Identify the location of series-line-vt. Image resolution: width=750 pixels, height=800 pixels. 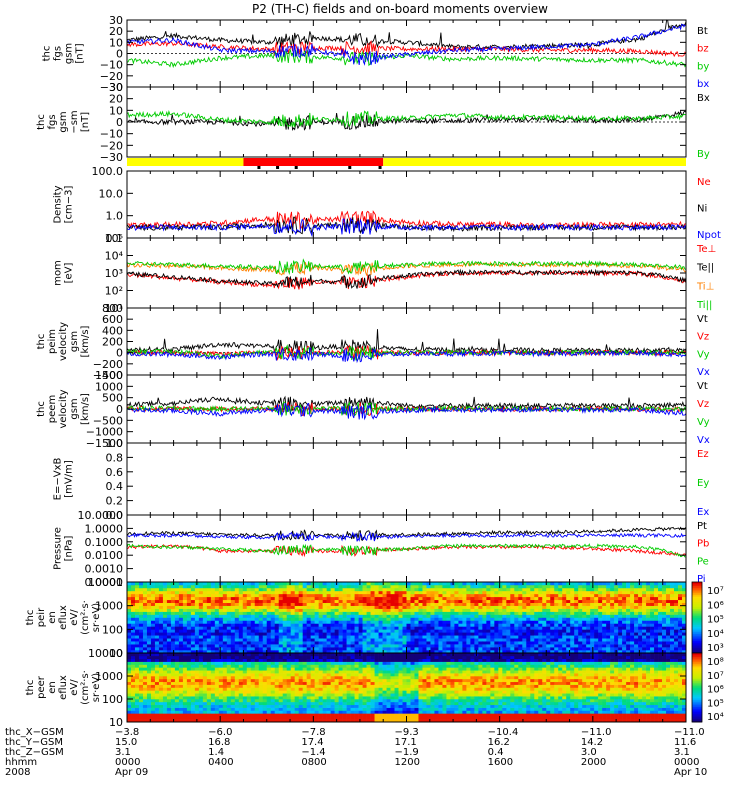
(406, 343).